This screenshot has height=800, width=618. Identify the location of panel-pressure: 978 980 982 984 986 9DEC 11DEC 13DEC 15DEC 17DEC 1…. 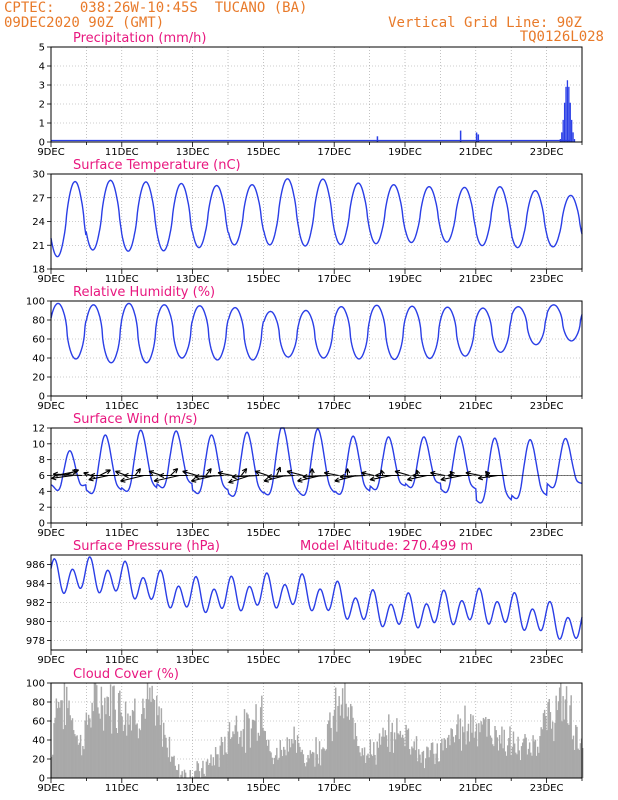
(304, 602).